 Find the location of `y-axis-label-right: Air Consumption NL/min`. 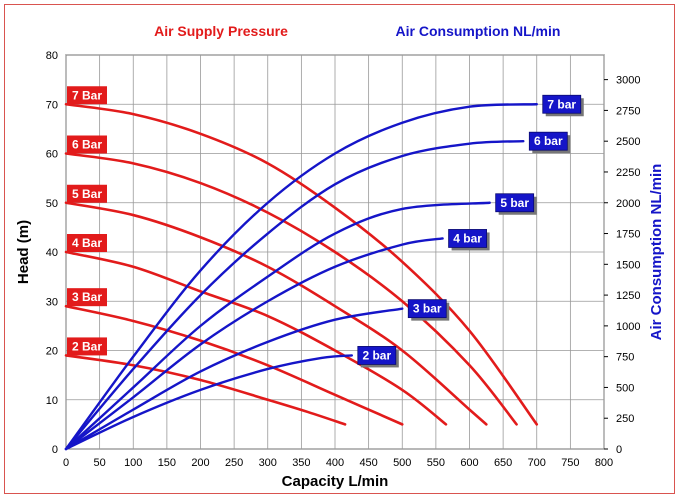

y-axis-label-right: Air Consumption NL/min is located at coordinates (656, 252).